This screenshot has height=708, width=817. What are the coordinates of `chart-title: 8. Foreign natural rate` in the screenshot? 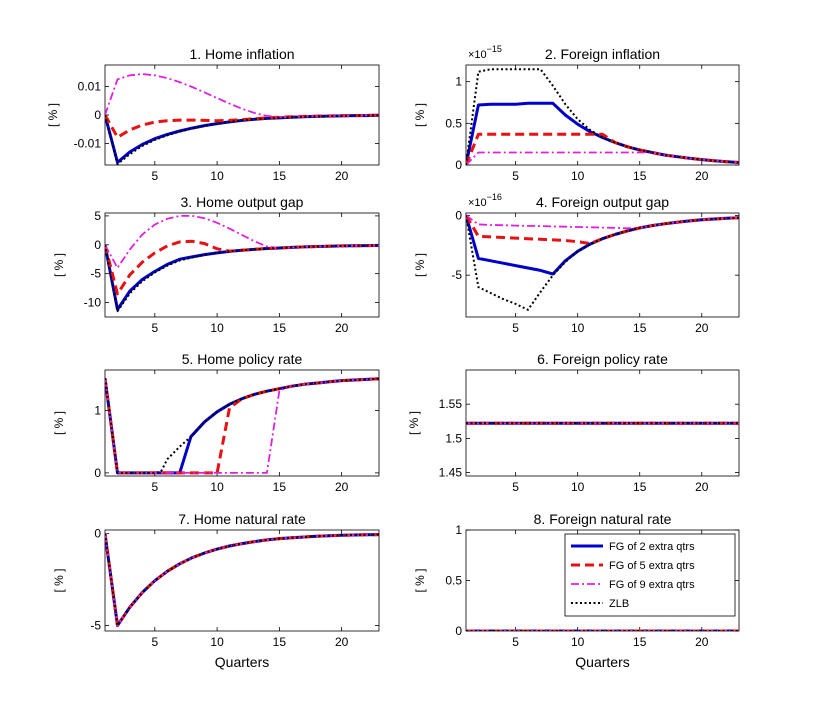 It's located at (603, 519).